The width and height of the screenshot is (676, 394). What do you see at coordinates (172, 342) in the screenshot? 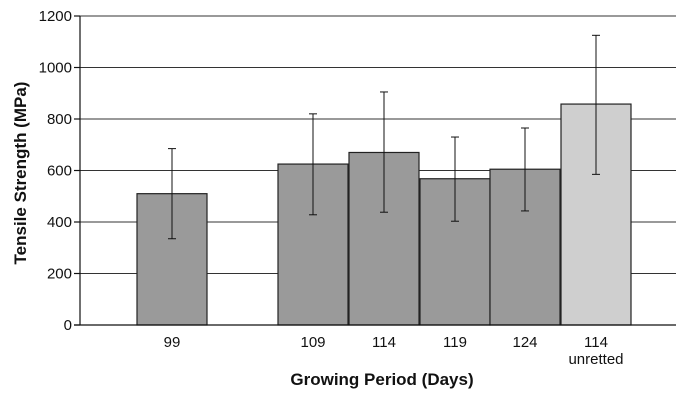
I see `x-tick-label: 99` at bounding box center [172, 342].